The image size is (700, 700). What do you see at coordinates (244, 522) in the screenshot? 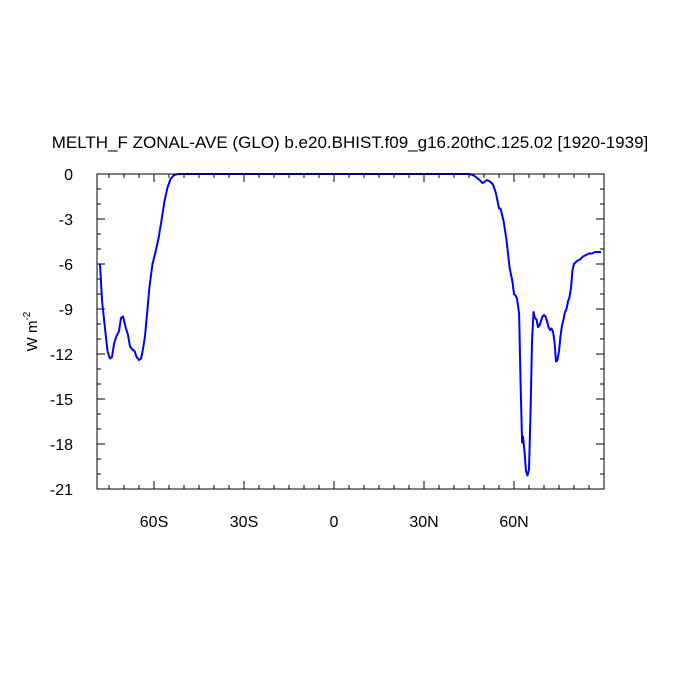
I see `x-tick-label: 30S` at bounding box center [244, 522].